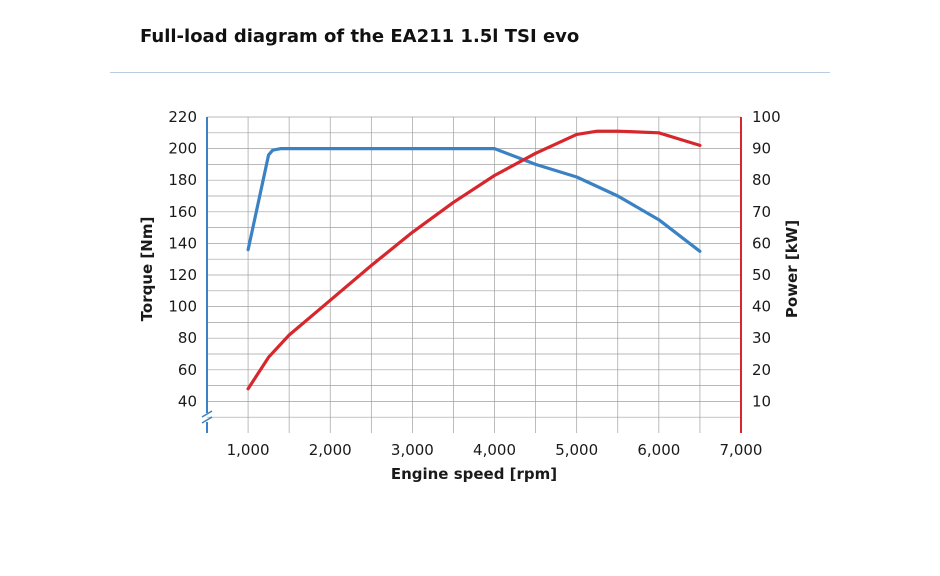 The height and width of the screenshot is (576, 940). I want to click on y-right-tick-label: 50, so click(761, 275).